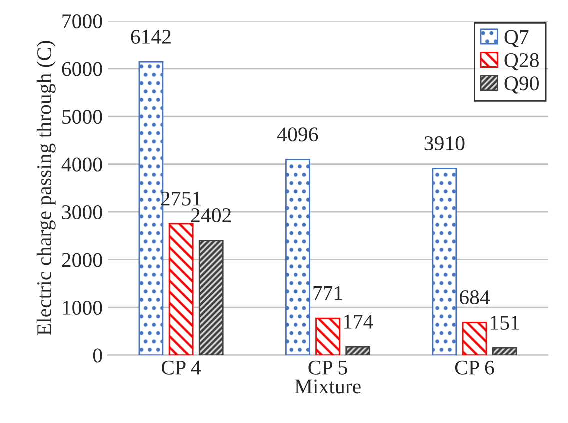  I want to click on x-tick-label: CP 5, so click(328, 367).